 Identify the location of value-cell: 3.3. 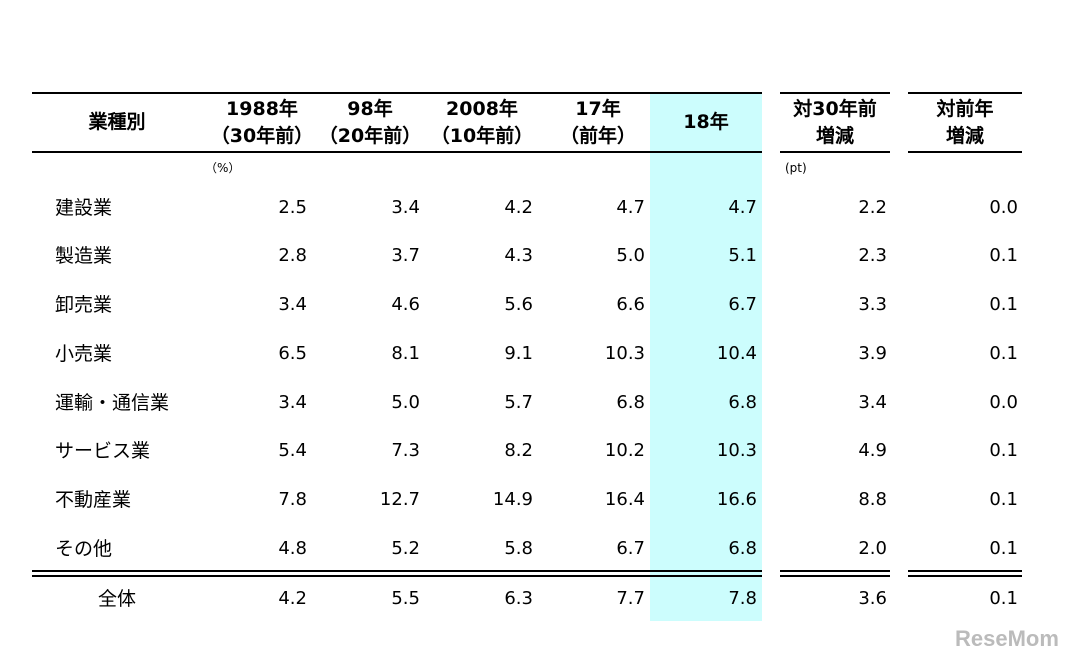
(872, 304).